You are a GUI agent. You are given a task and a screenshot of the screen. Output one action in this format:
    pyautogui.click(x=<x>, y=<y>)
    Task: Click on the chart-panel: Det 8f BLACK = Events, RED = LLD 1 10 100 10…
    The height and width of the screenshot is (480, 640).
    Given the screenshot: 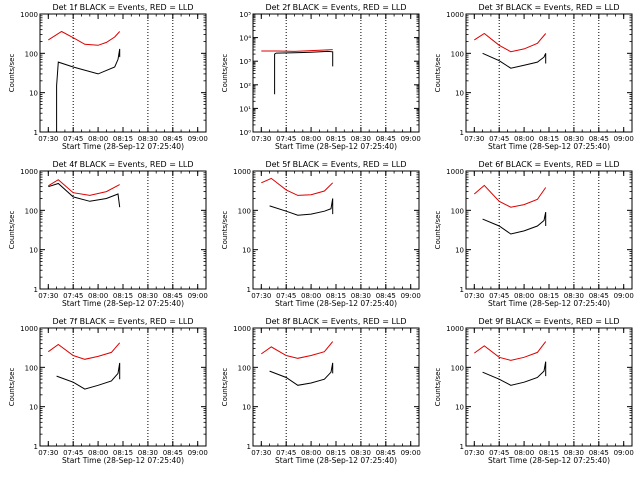 What is the action you would take?
    pyautogui.click(x=321, y=391)
    